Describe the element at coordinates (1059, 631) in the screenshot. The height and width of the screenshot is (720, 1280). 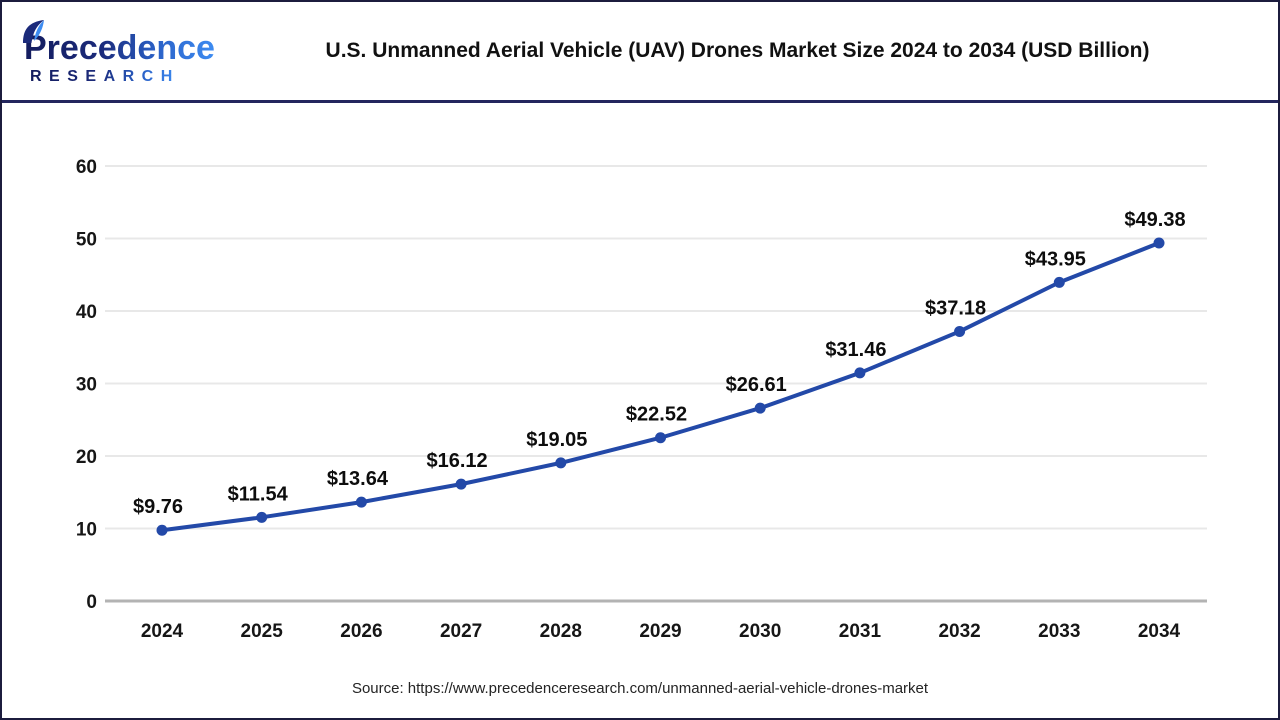
I see `x-tick-label: 2033` at that location.